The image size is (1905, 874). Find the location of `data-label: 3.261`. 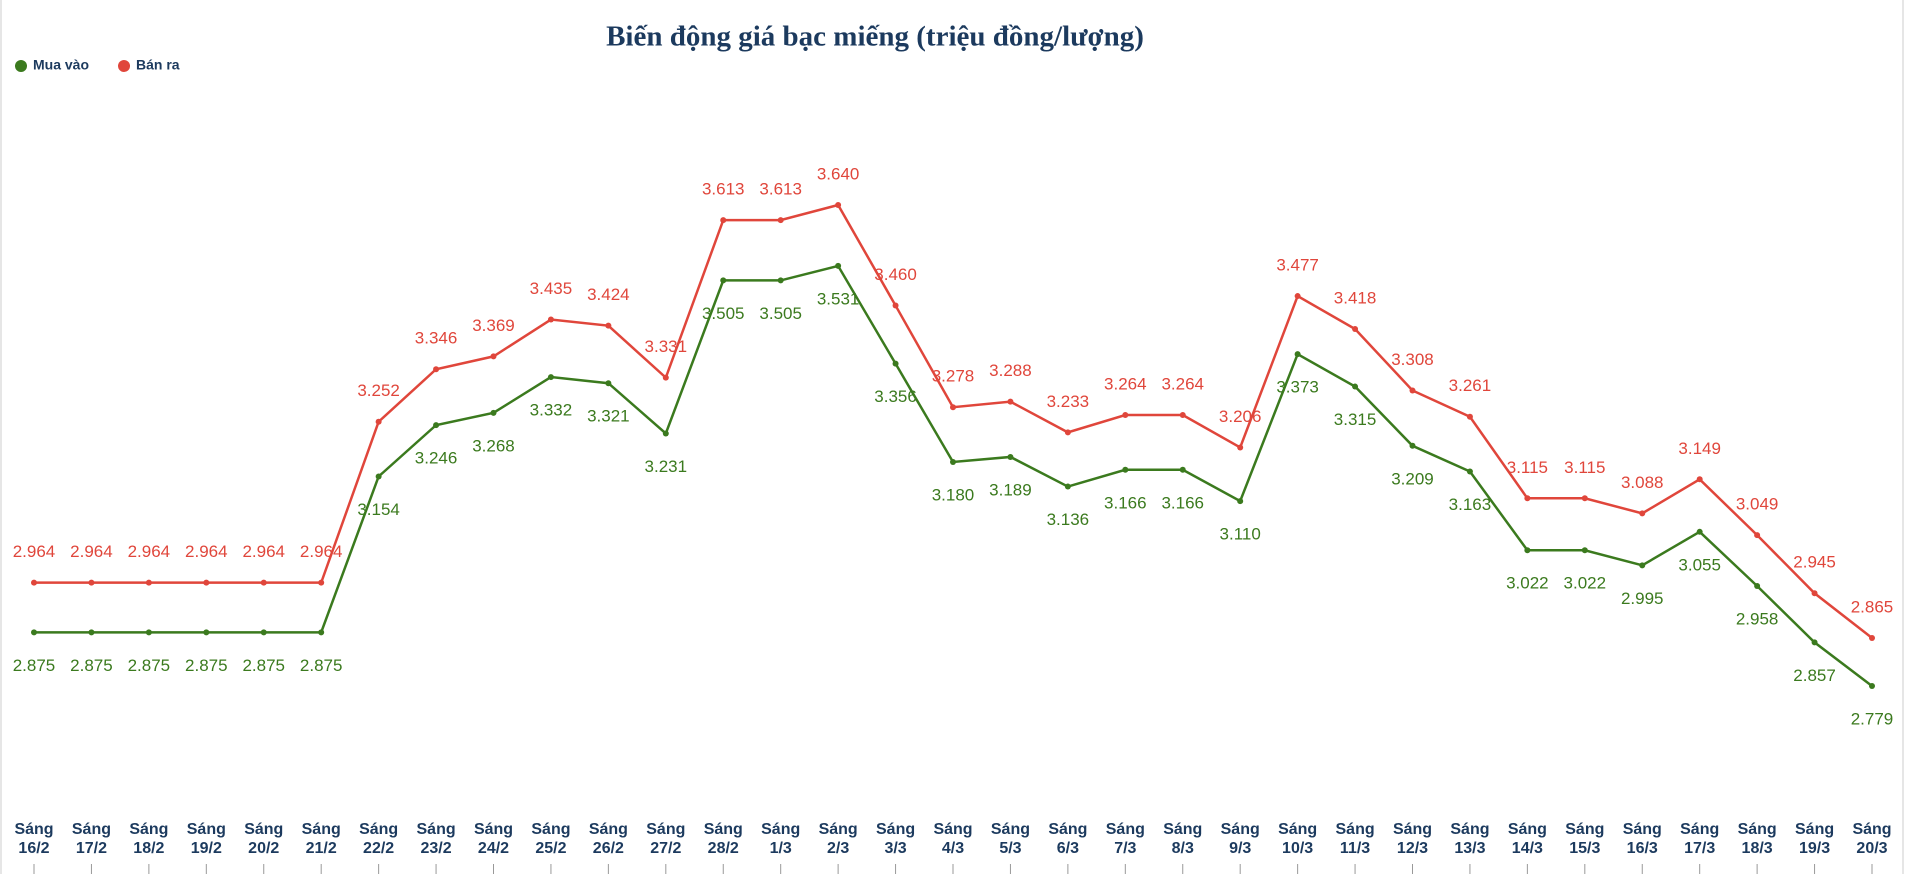

data-label: 3.261 is located at coordinates (1470, 385).